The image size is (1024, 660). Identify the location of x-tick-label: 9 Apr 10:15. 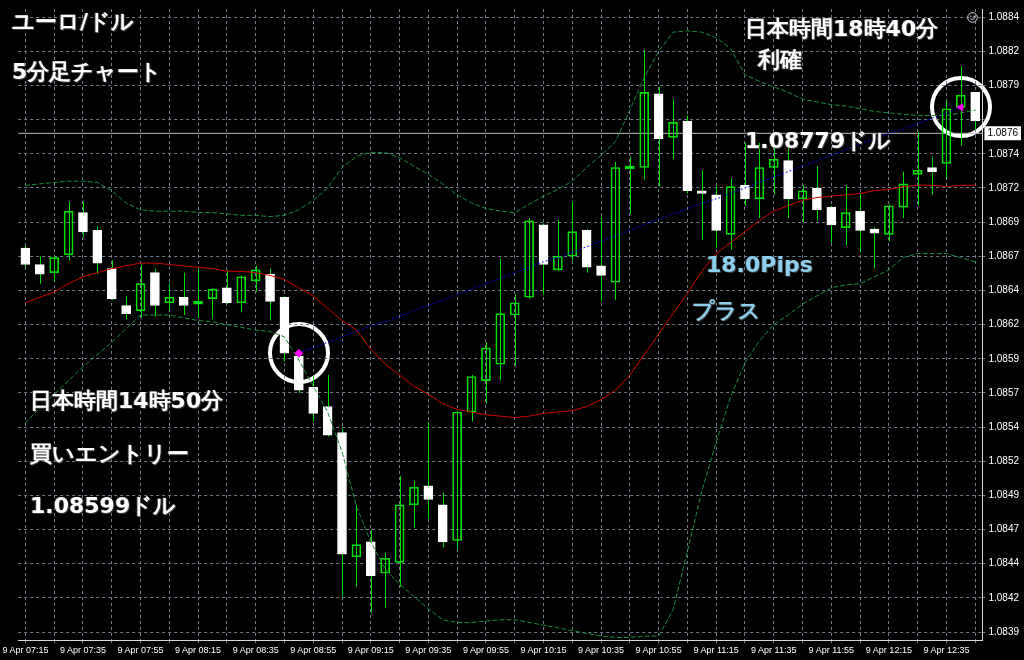
(543, 650).